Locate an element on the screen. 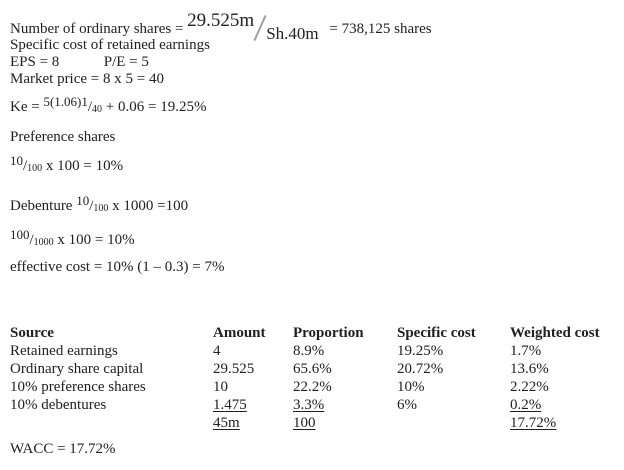 This screenshot has height=470, width=624. cell-source: Retained earnings is located at coordinates (64, 351).